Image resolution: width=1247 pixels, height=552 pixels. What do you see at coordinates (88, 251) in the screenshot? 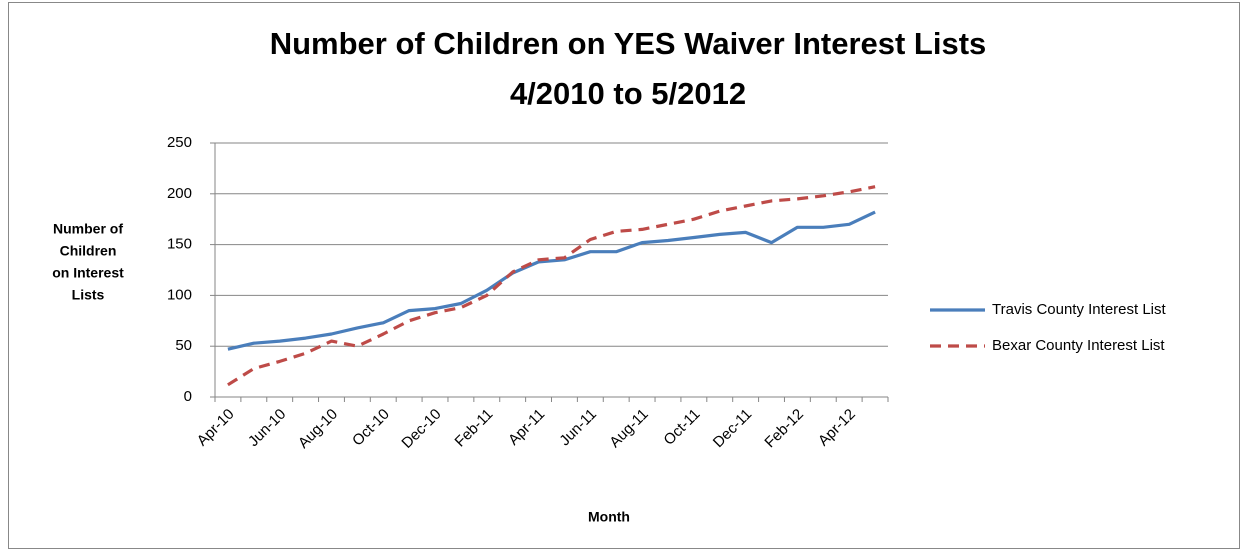
I see `y-axis-title: Children` at bounding box center [88, 251].